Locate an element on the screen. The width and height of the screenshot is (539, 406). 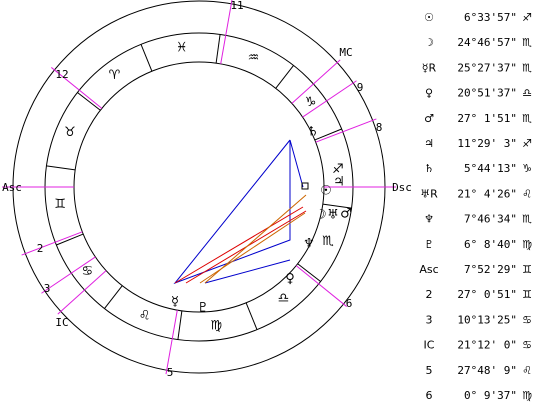
point-name: ♀ is located at coordinates (429, 93).